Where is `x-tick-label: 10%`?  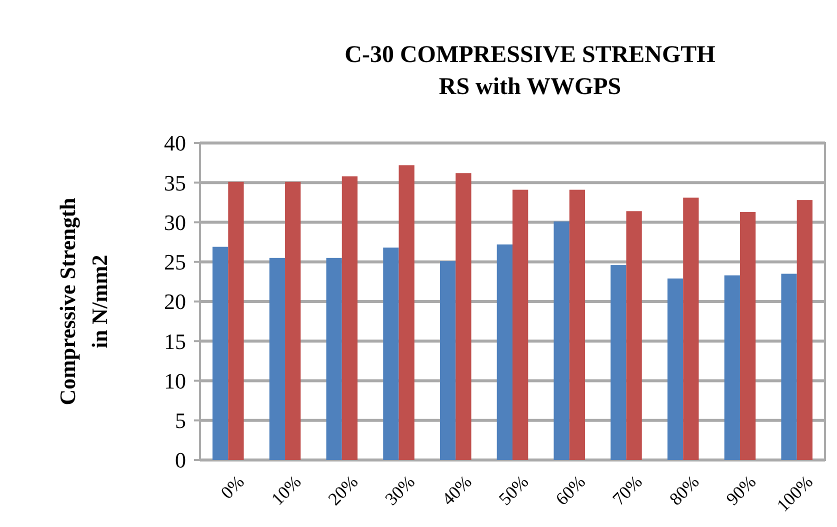 x-tick-label: 10% is located at coordinates (286, 491).